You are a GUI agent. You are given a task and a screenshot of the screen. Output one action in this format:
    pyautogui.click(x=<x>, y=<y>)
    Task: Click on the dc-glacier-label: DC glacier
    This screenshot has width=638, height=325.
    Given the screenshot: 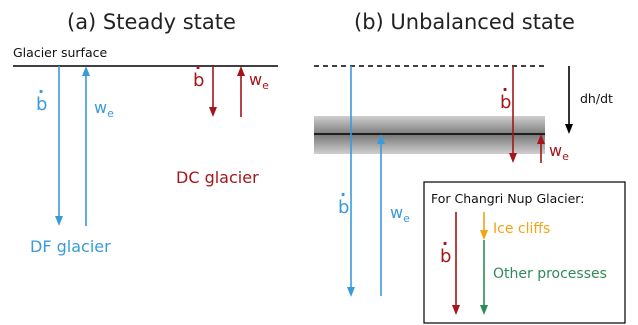 What is the action you would take?
    pyautogui.click(x=217, y=177)
    